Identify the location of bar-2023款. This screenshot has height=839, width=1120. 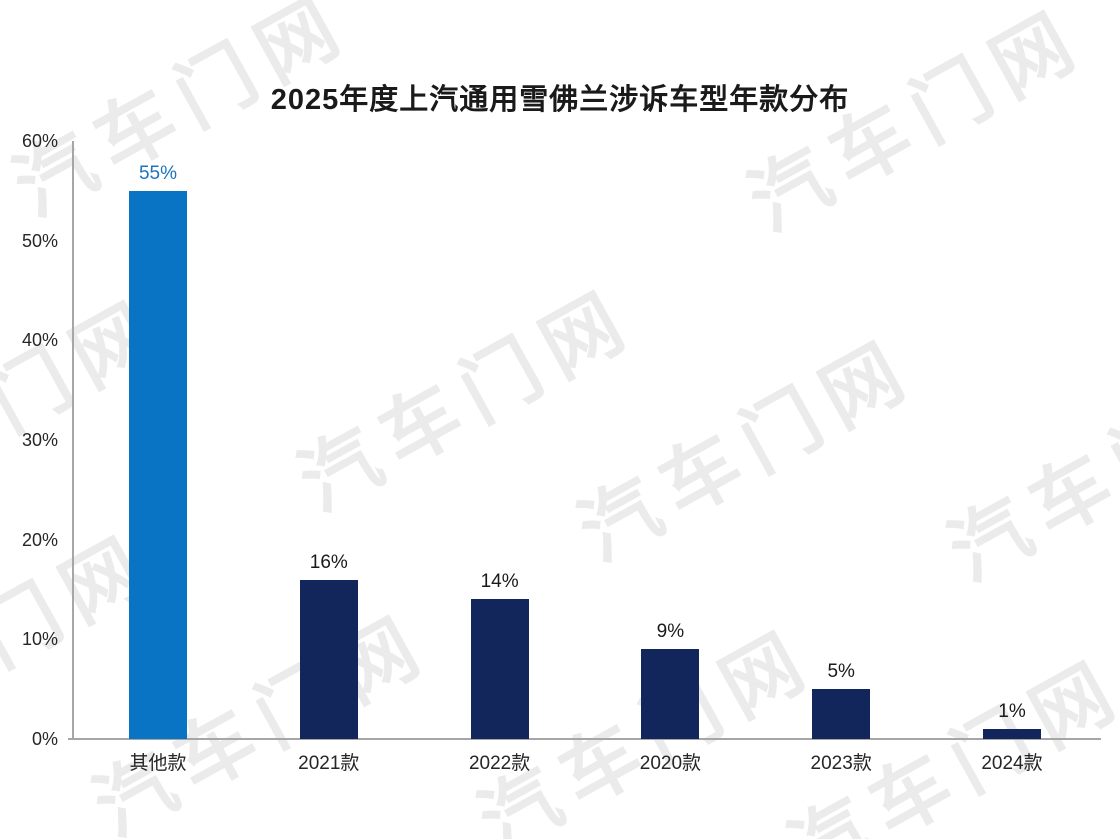
(841, 714).